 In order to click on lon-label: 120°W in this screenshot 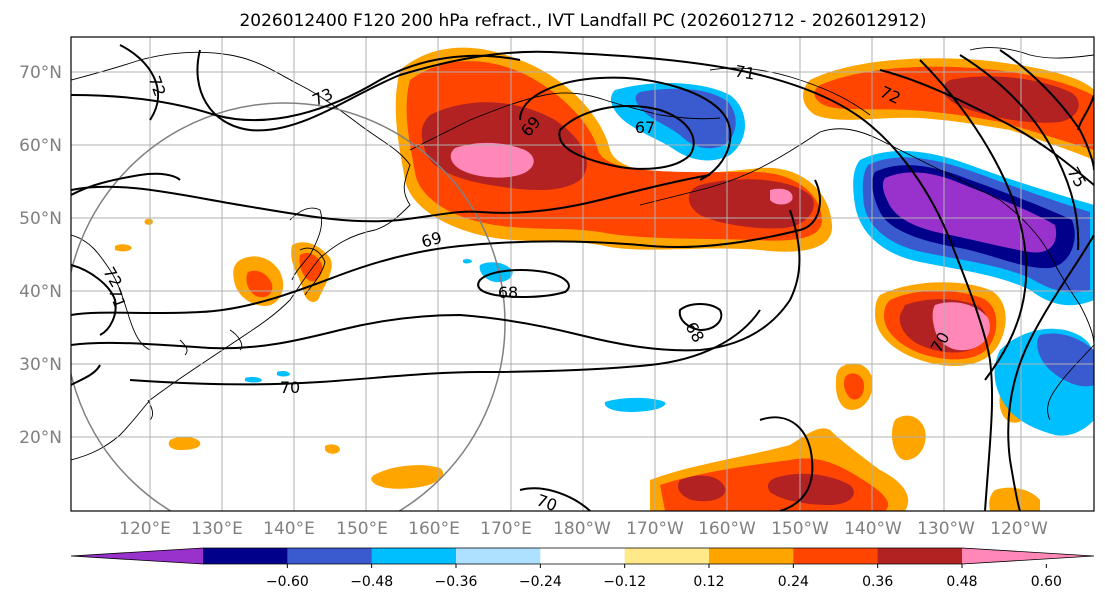, I will do `click(1019, 529)`.